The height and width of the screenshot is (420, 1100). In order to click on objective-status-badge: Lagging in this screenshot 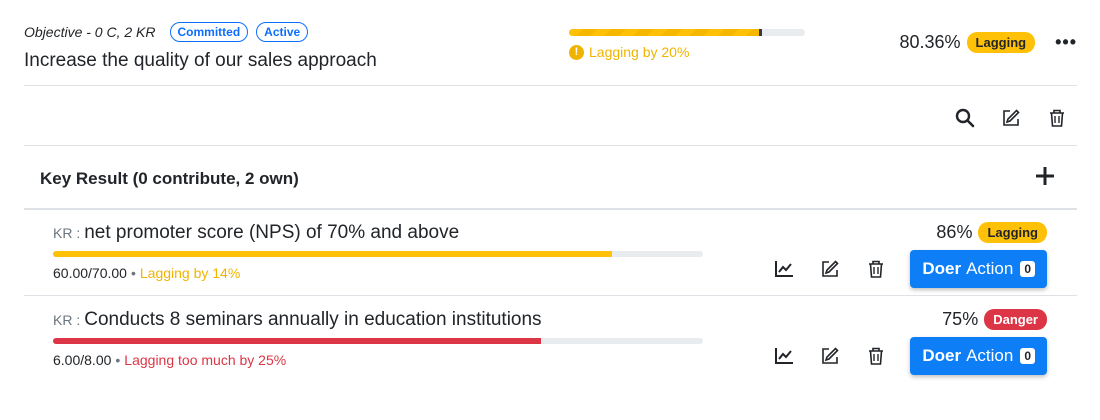, I will do `click(1001, 42)`.